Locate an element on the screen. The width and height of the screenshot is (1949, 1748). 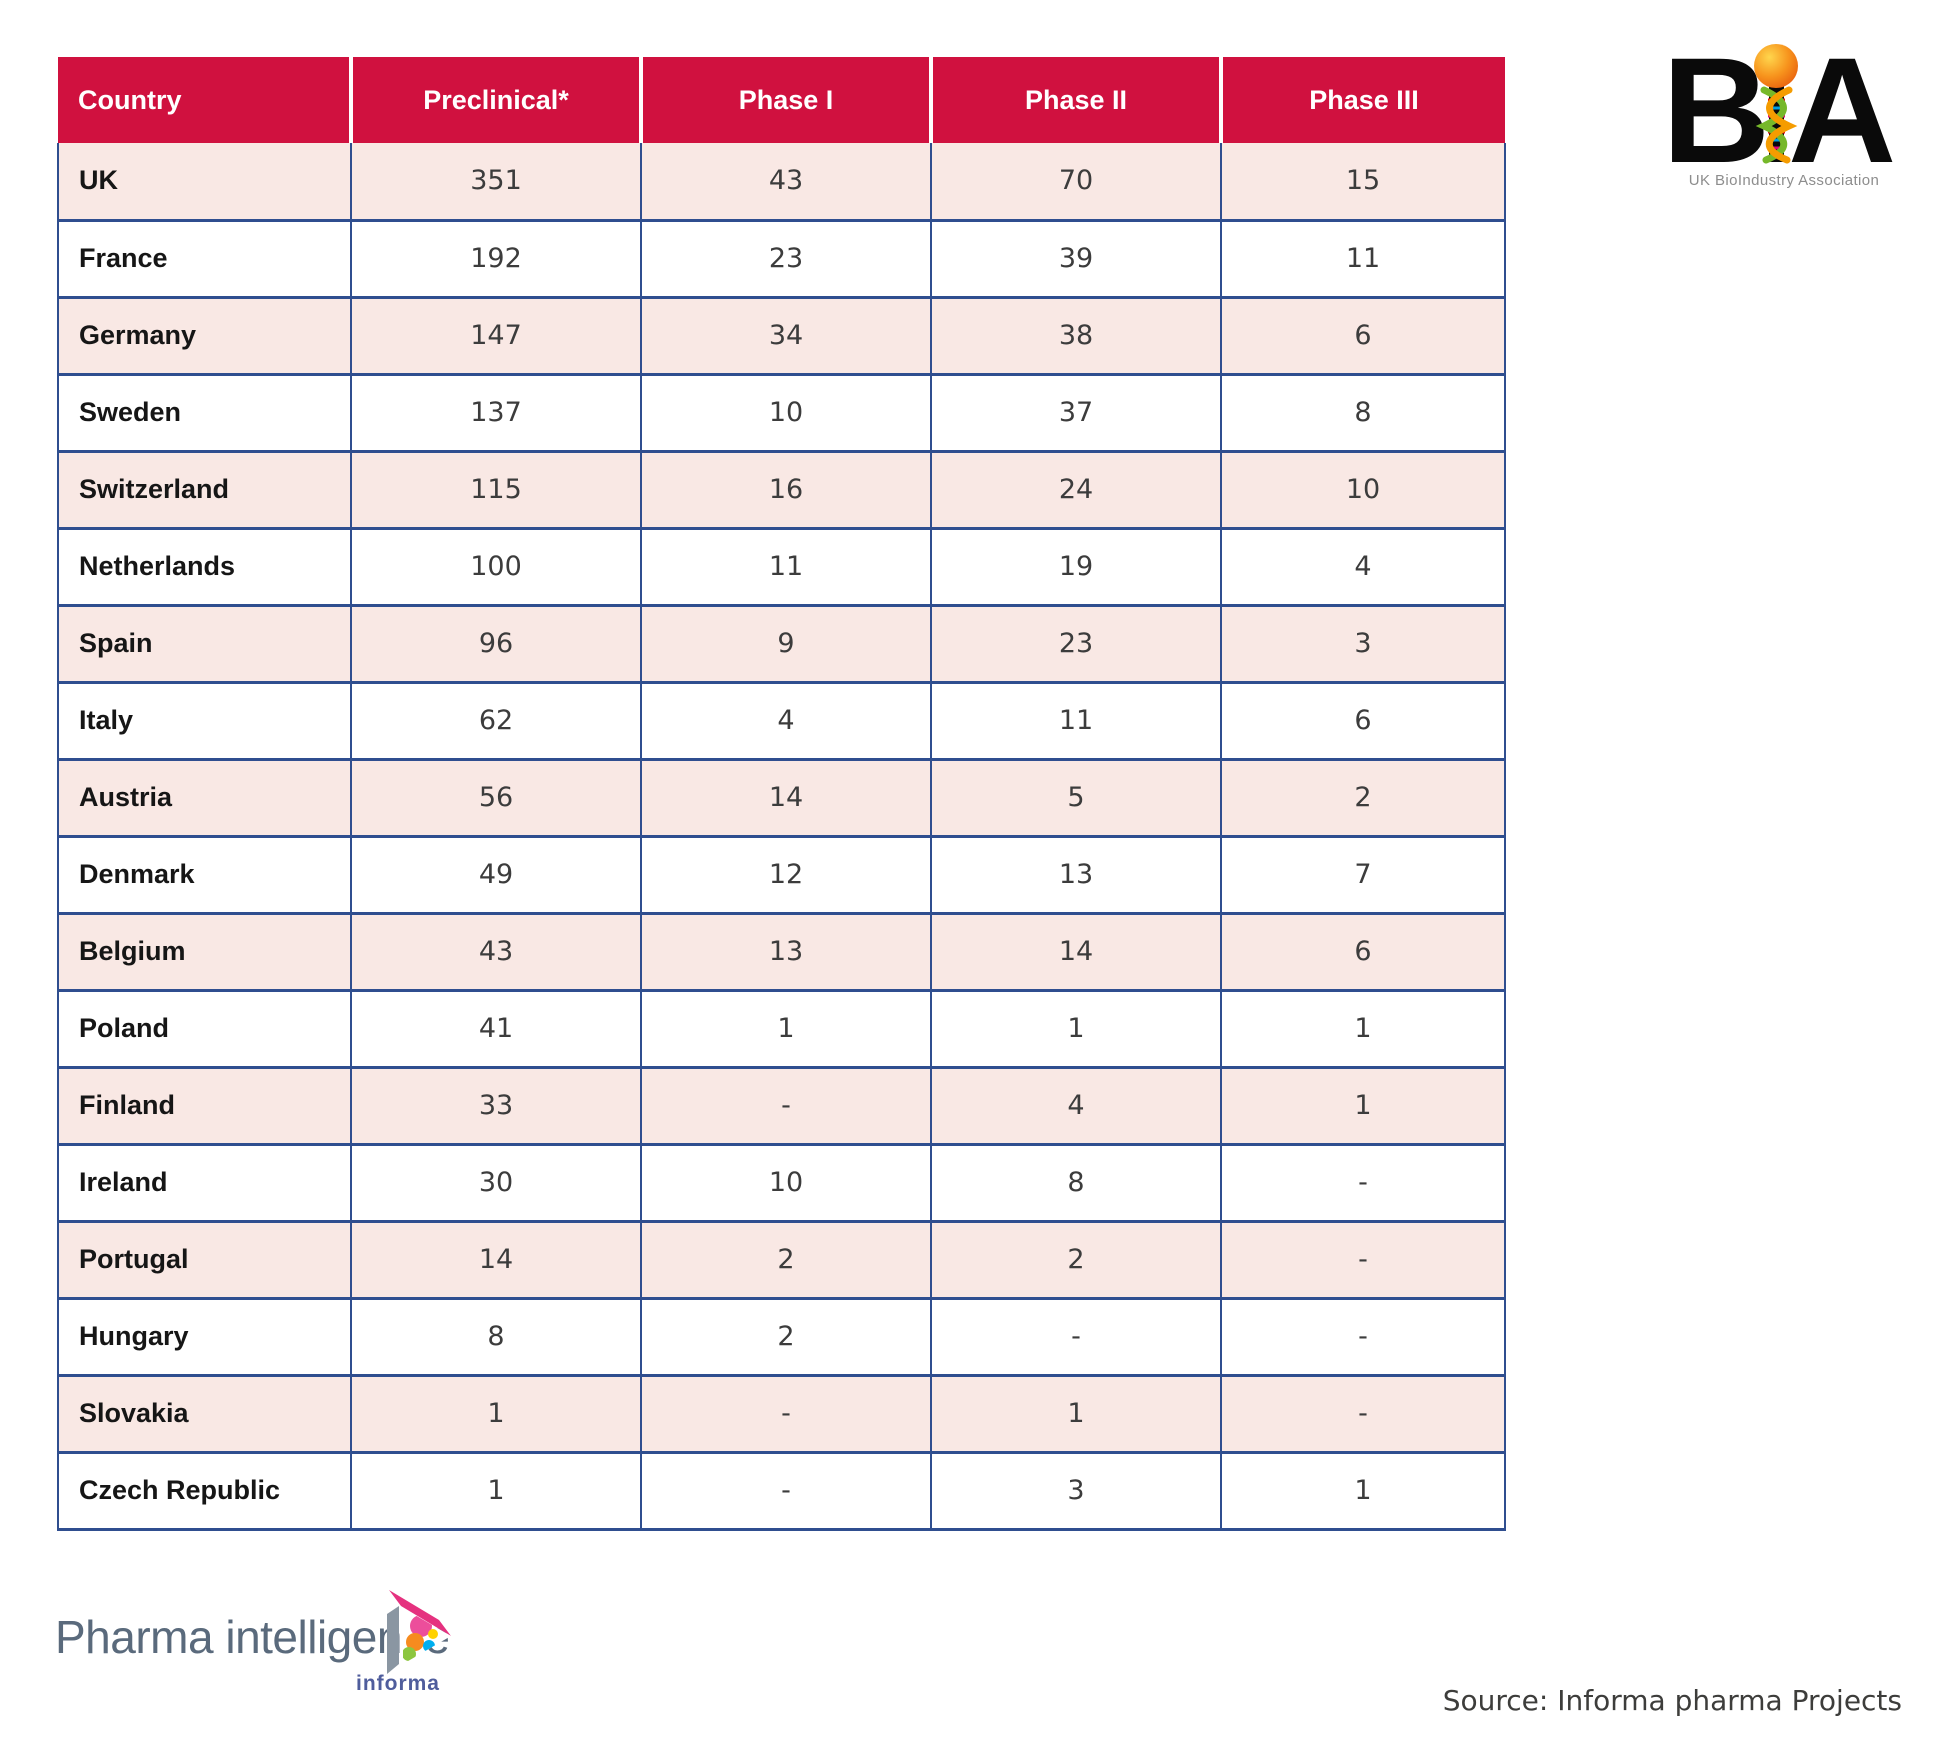
country-cell: Germany is located at coordinates (204, 335).